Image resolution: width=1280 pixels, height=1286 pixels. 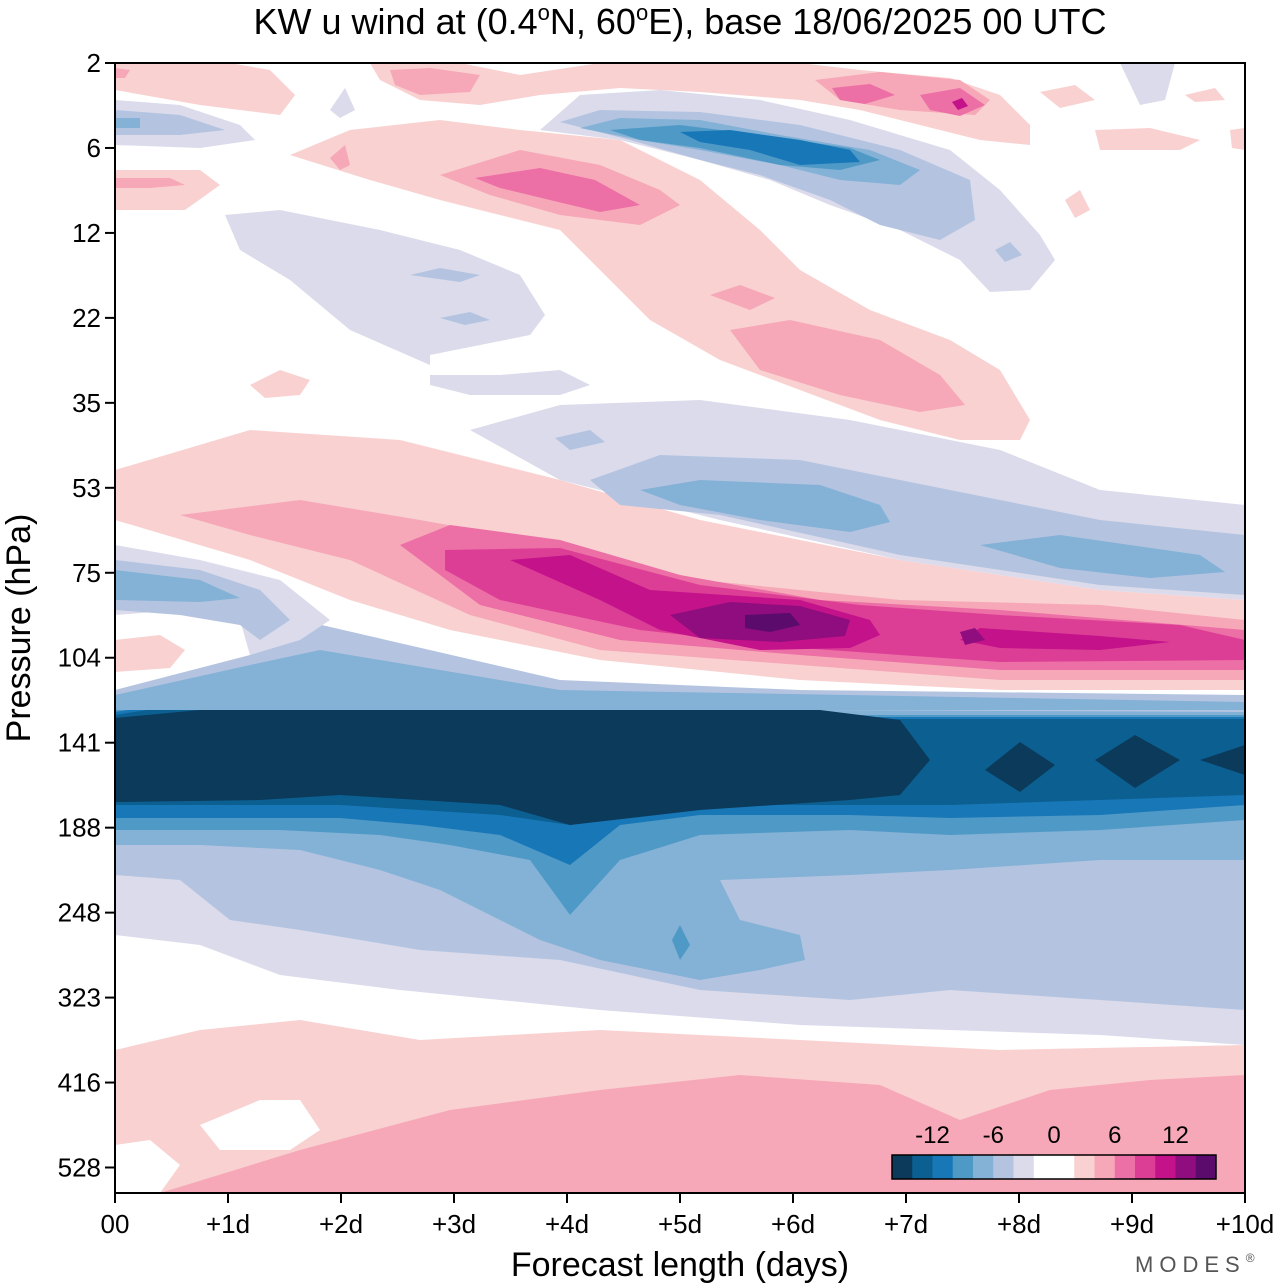 What do you see at coordinates (94, 63) in the screenshot?
I see `y-tick-label: 2` at bounding box center [94, 63].